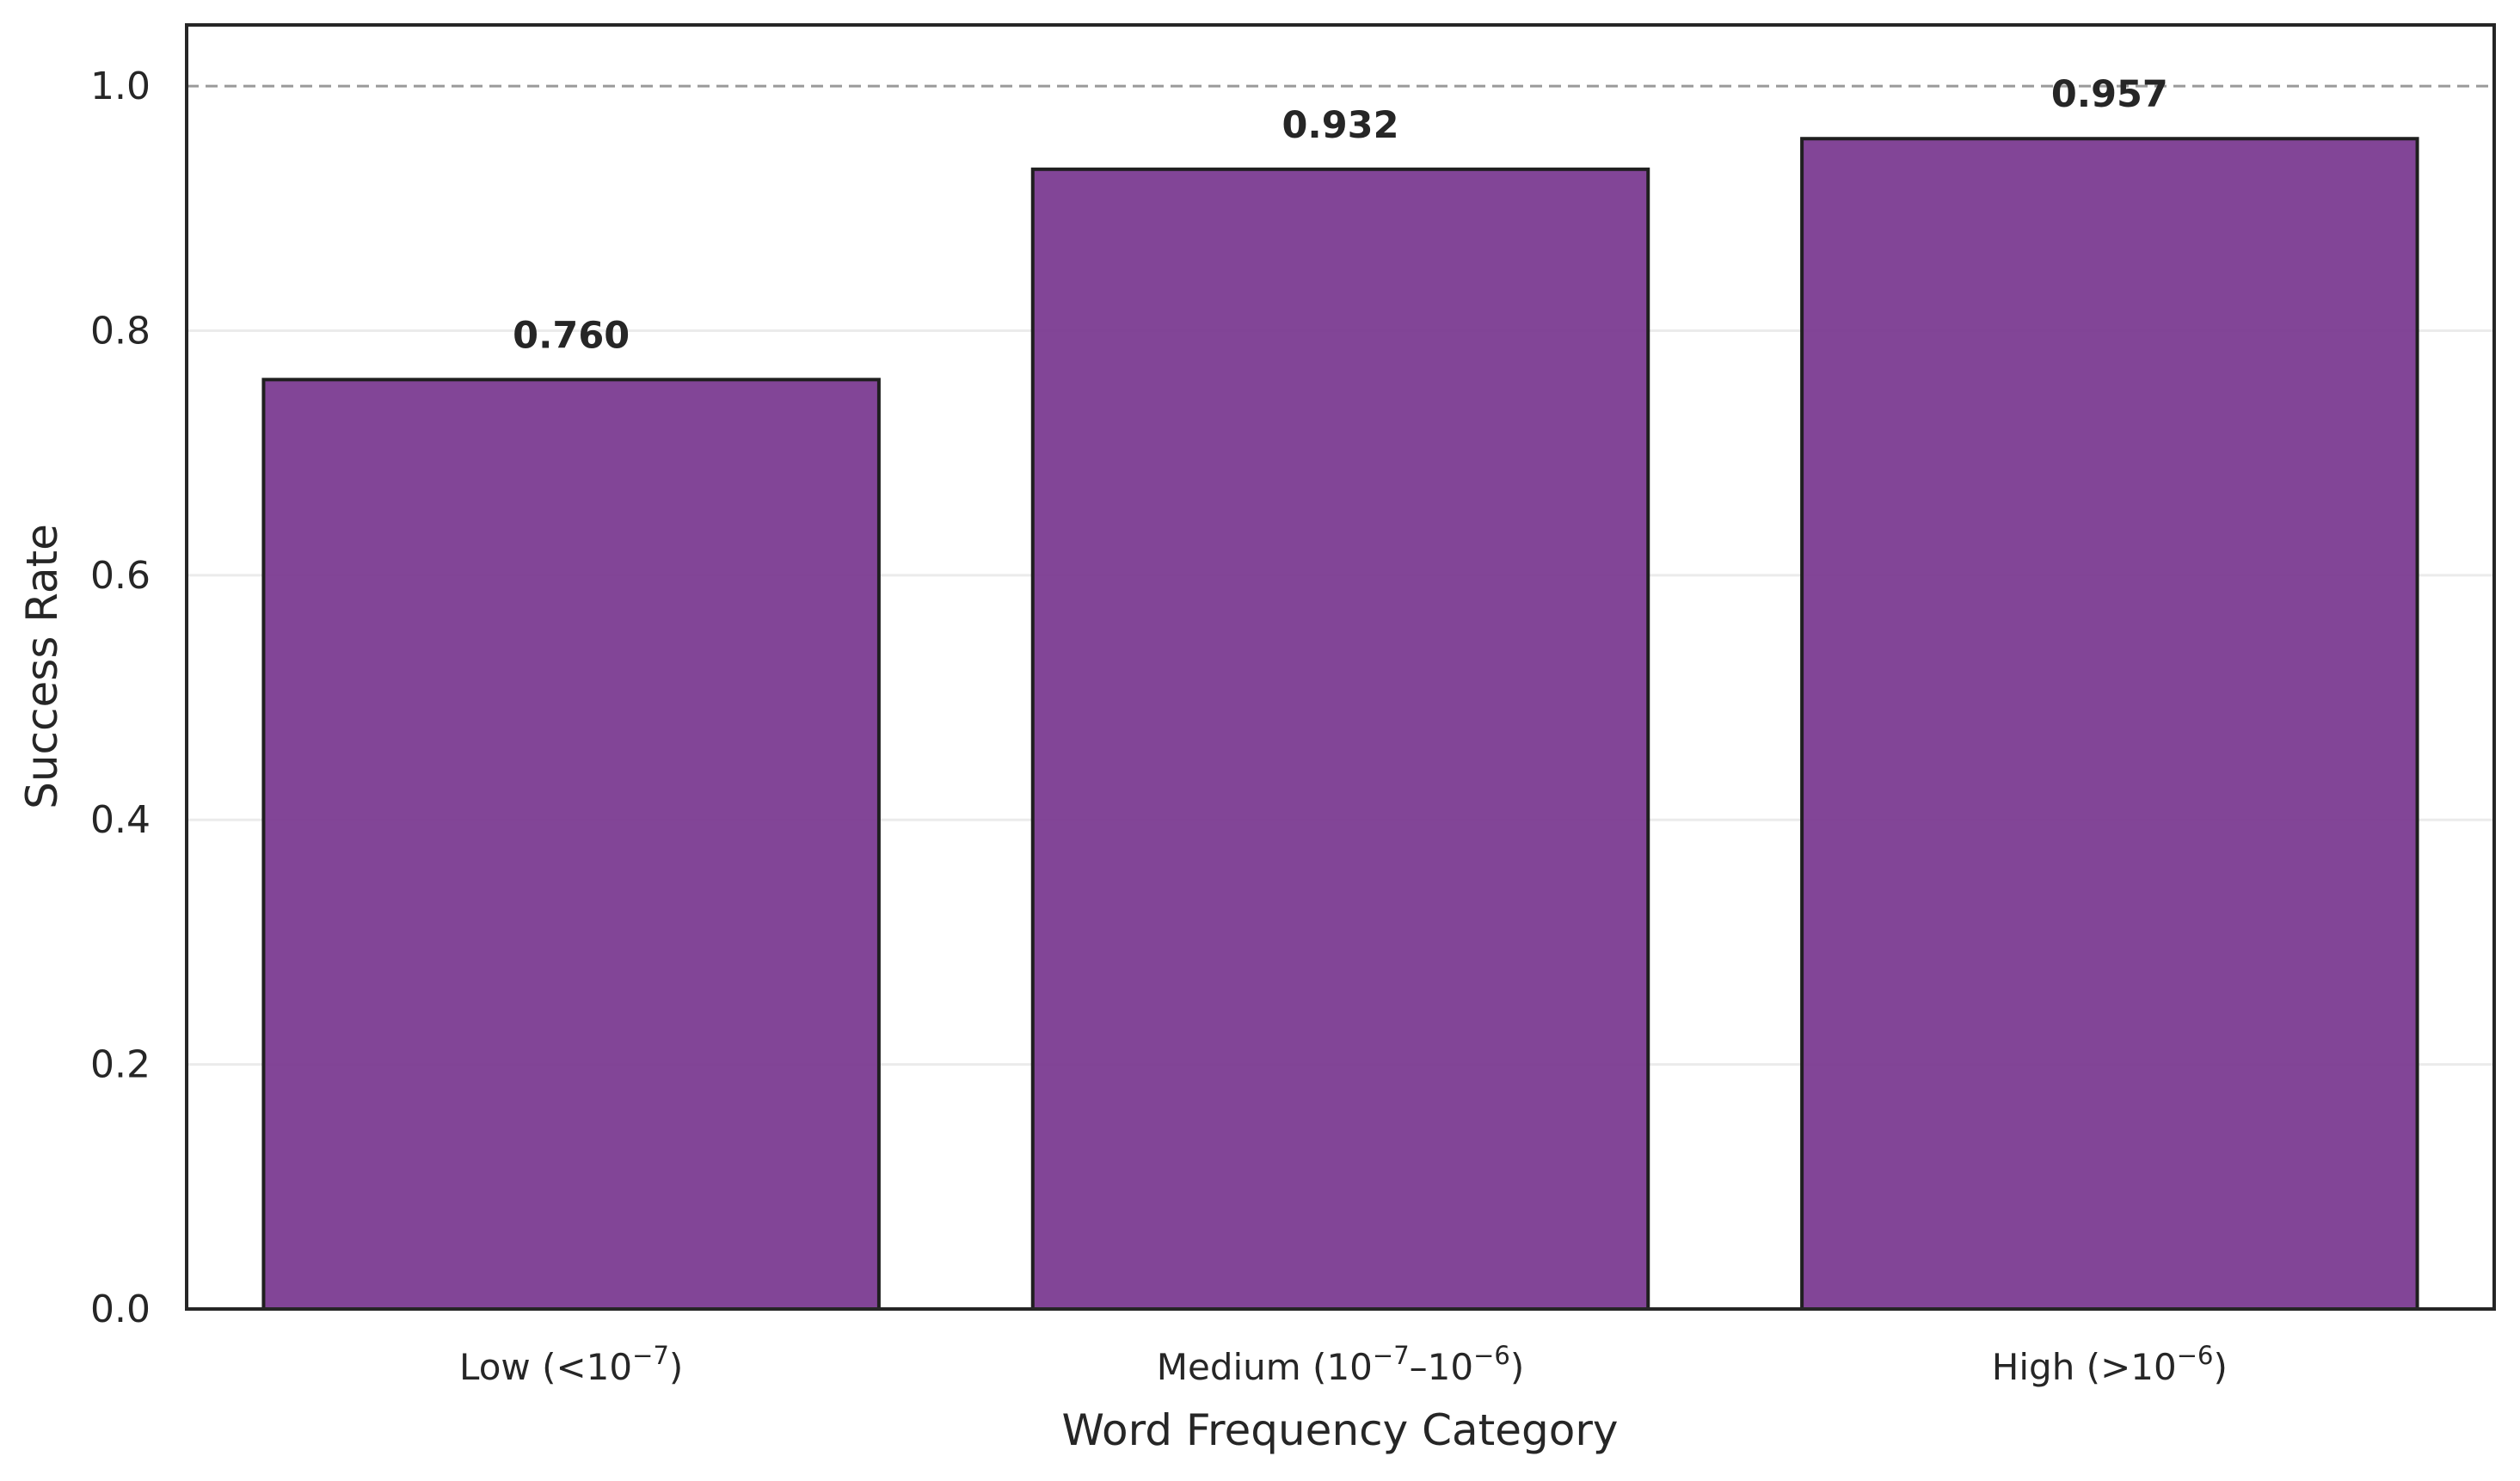 The width and height of the screenshot is (2520, 1481). I want to click on y-tick-label: 0.4, so click(121, 820).